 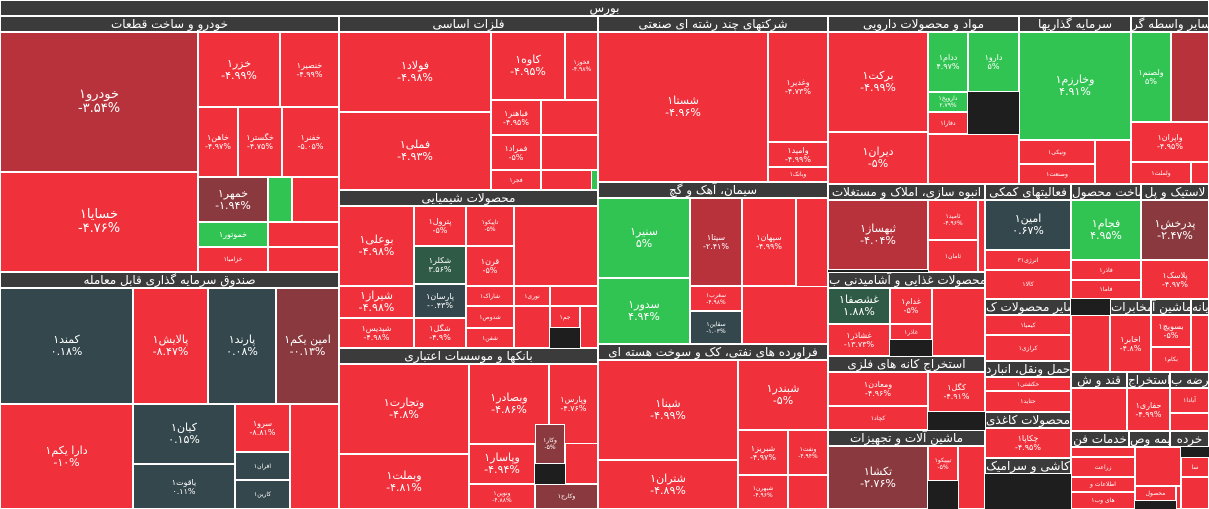 I want to click on stock-tile-t99: کرازی۱, so click(x=1028, y=348).